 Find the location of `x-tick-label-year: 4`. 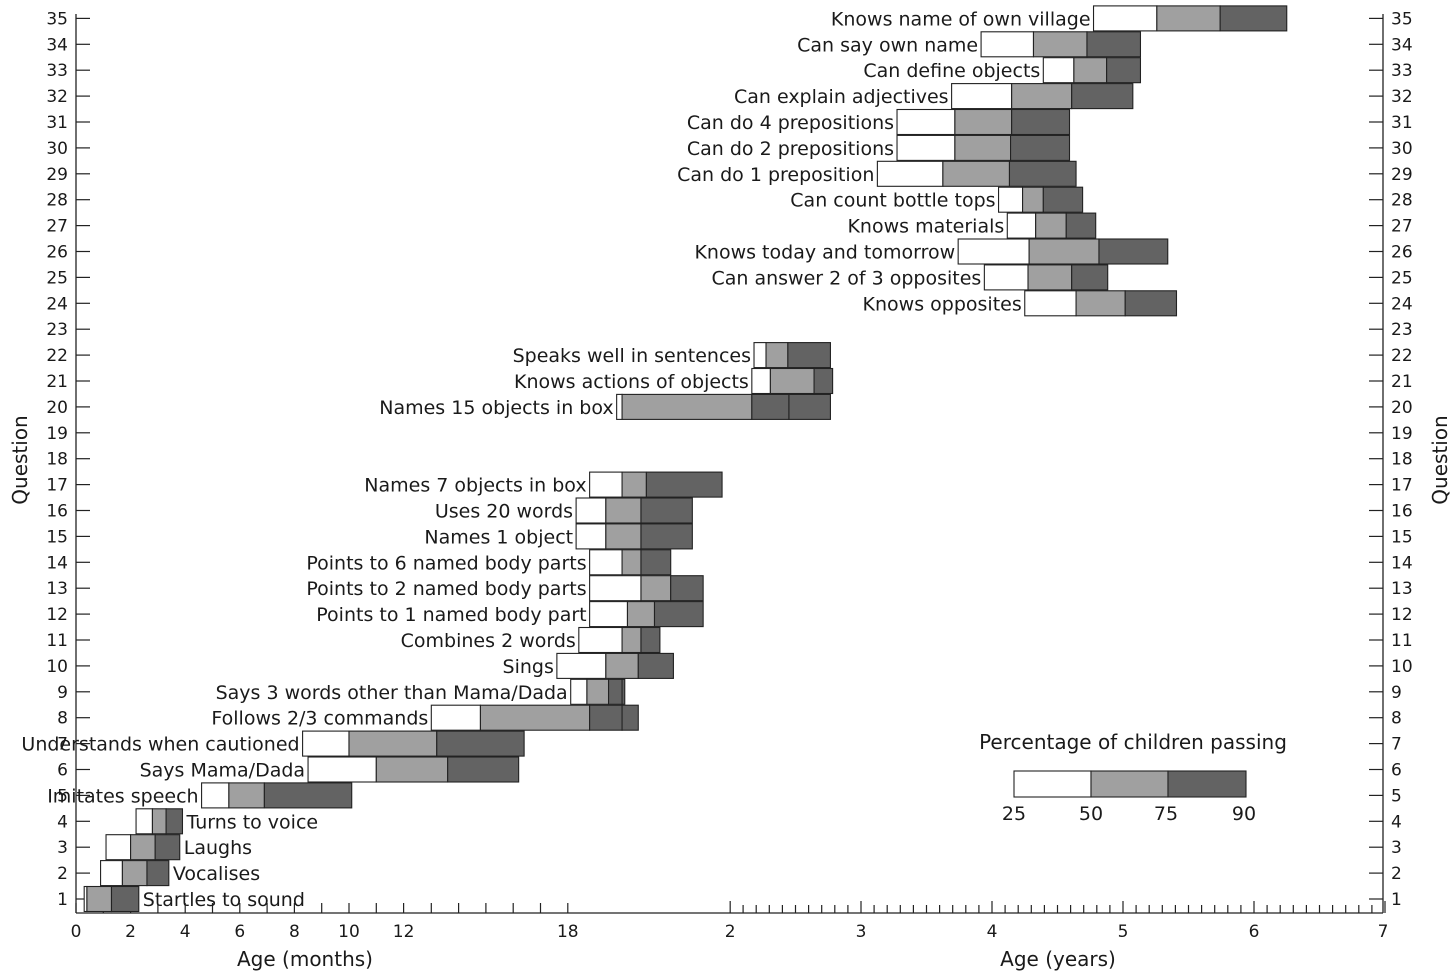

x-tick-label-year: 4 is located at coordinates (992, 932).